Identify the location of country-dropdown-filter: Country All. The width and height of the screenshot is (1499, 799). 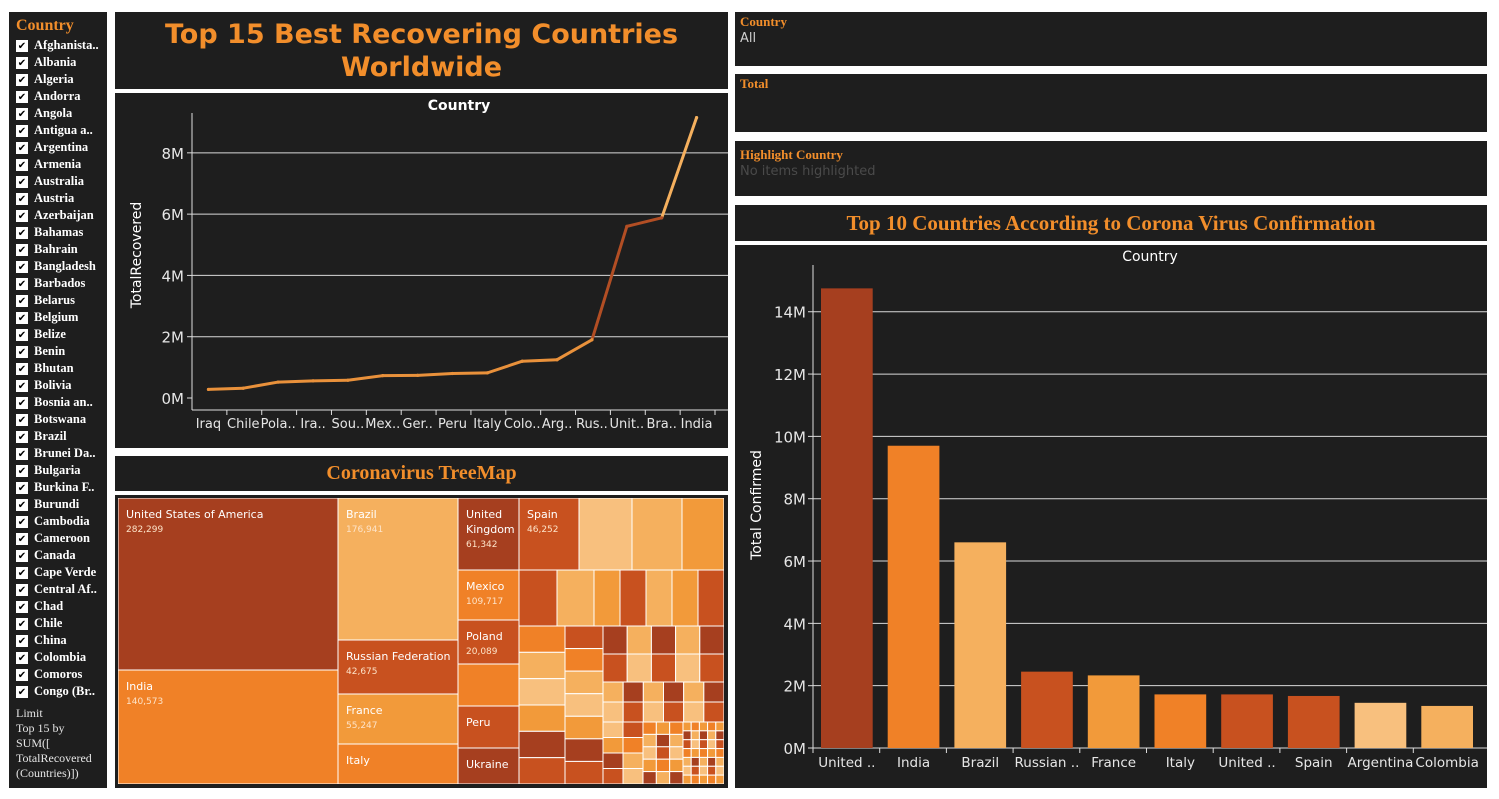
(1111, 39).